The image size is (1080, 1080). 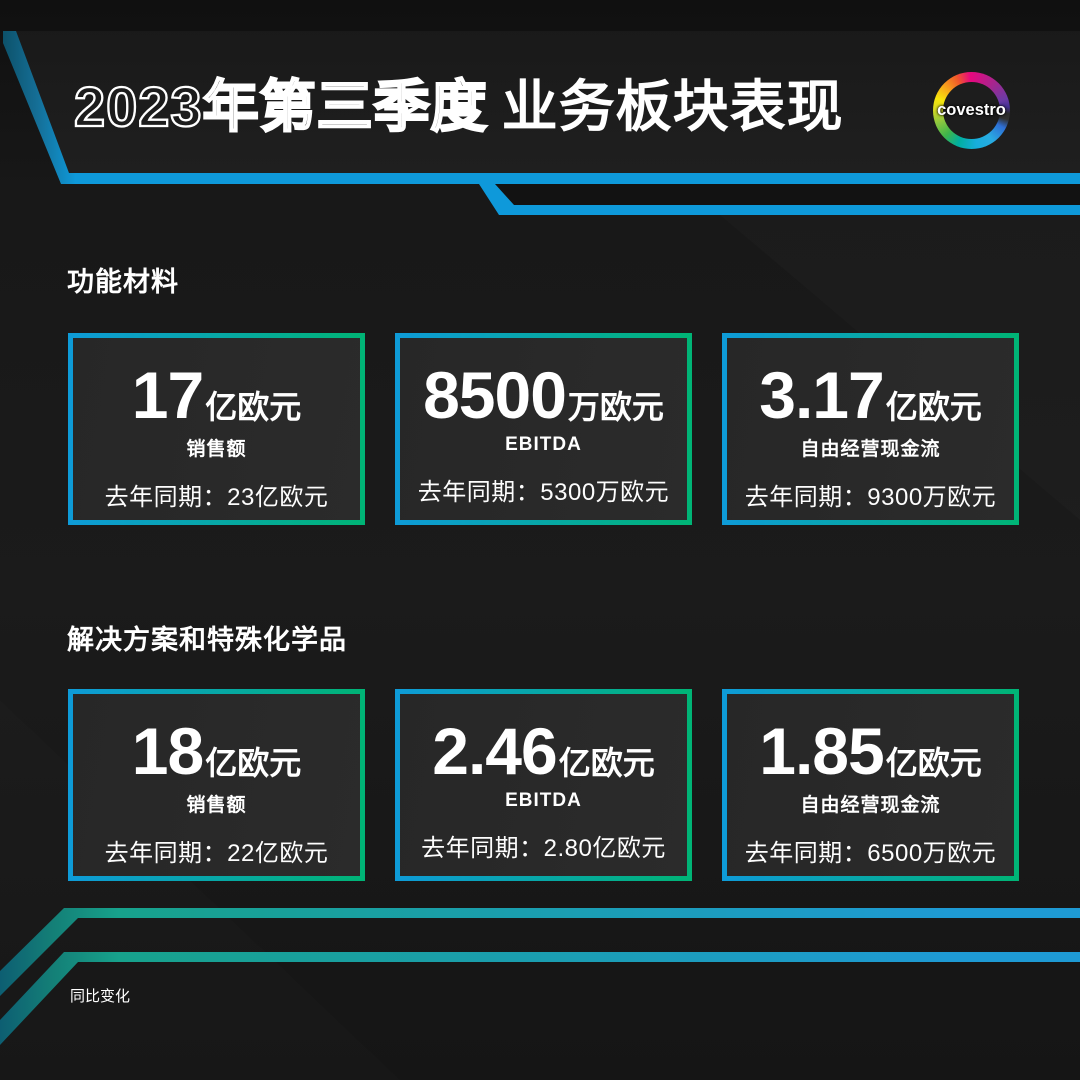 I want to click on prior-year-value: 去年同期：6500万欧元, so click(x=870, y=853).